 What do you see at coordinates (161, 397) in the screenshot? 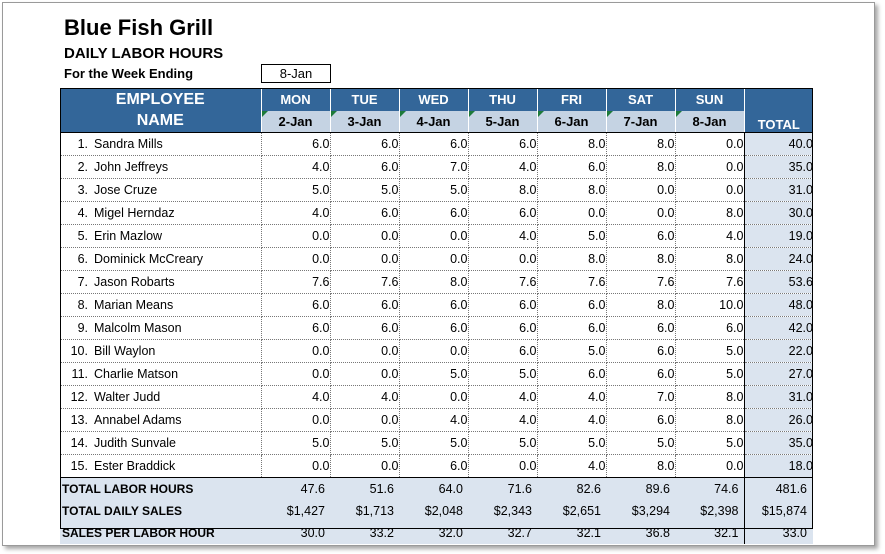
I see `employee-name-cell: 12. Walter Judd` at bounding box center [161, 397].